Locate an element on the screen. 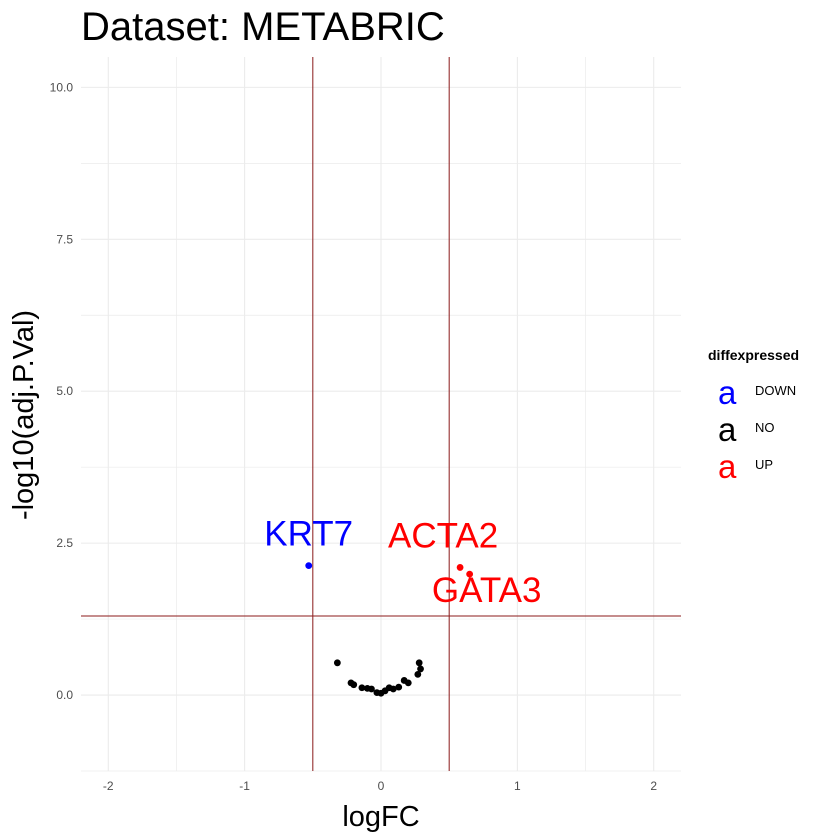  y-tick-label: 5.0 is located at coordinates (64, 391).